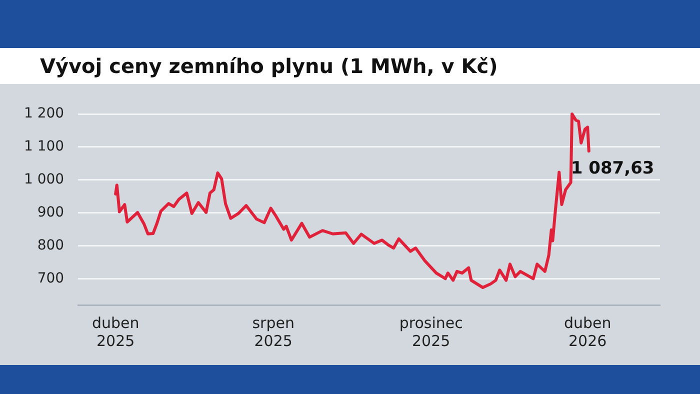 This screenshot has height=394, width=700. Describe the element at coordinates (44, 114) in the screenshot. I see `y-tick-label: 1 200` at that location.